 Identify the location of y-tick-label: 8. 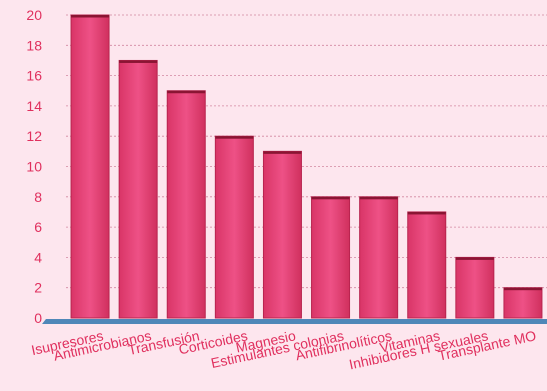
(38, 197).